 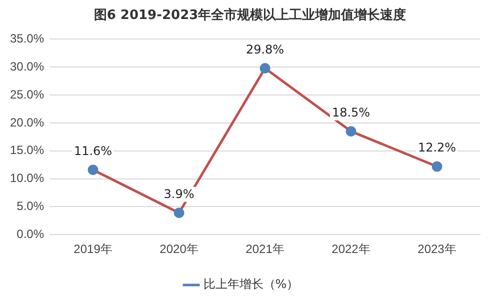 I want to click on data-label: 3.9%, so click(x=179, y=193).